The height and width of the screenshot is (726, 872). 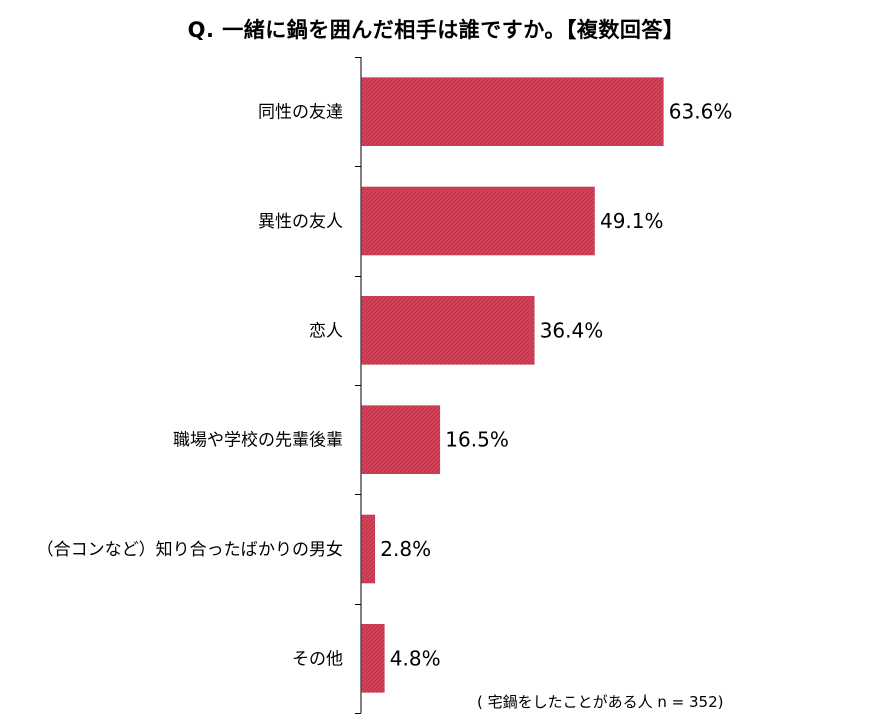 I want to click on value-label: 36.4%, so click(x=572, y=330).